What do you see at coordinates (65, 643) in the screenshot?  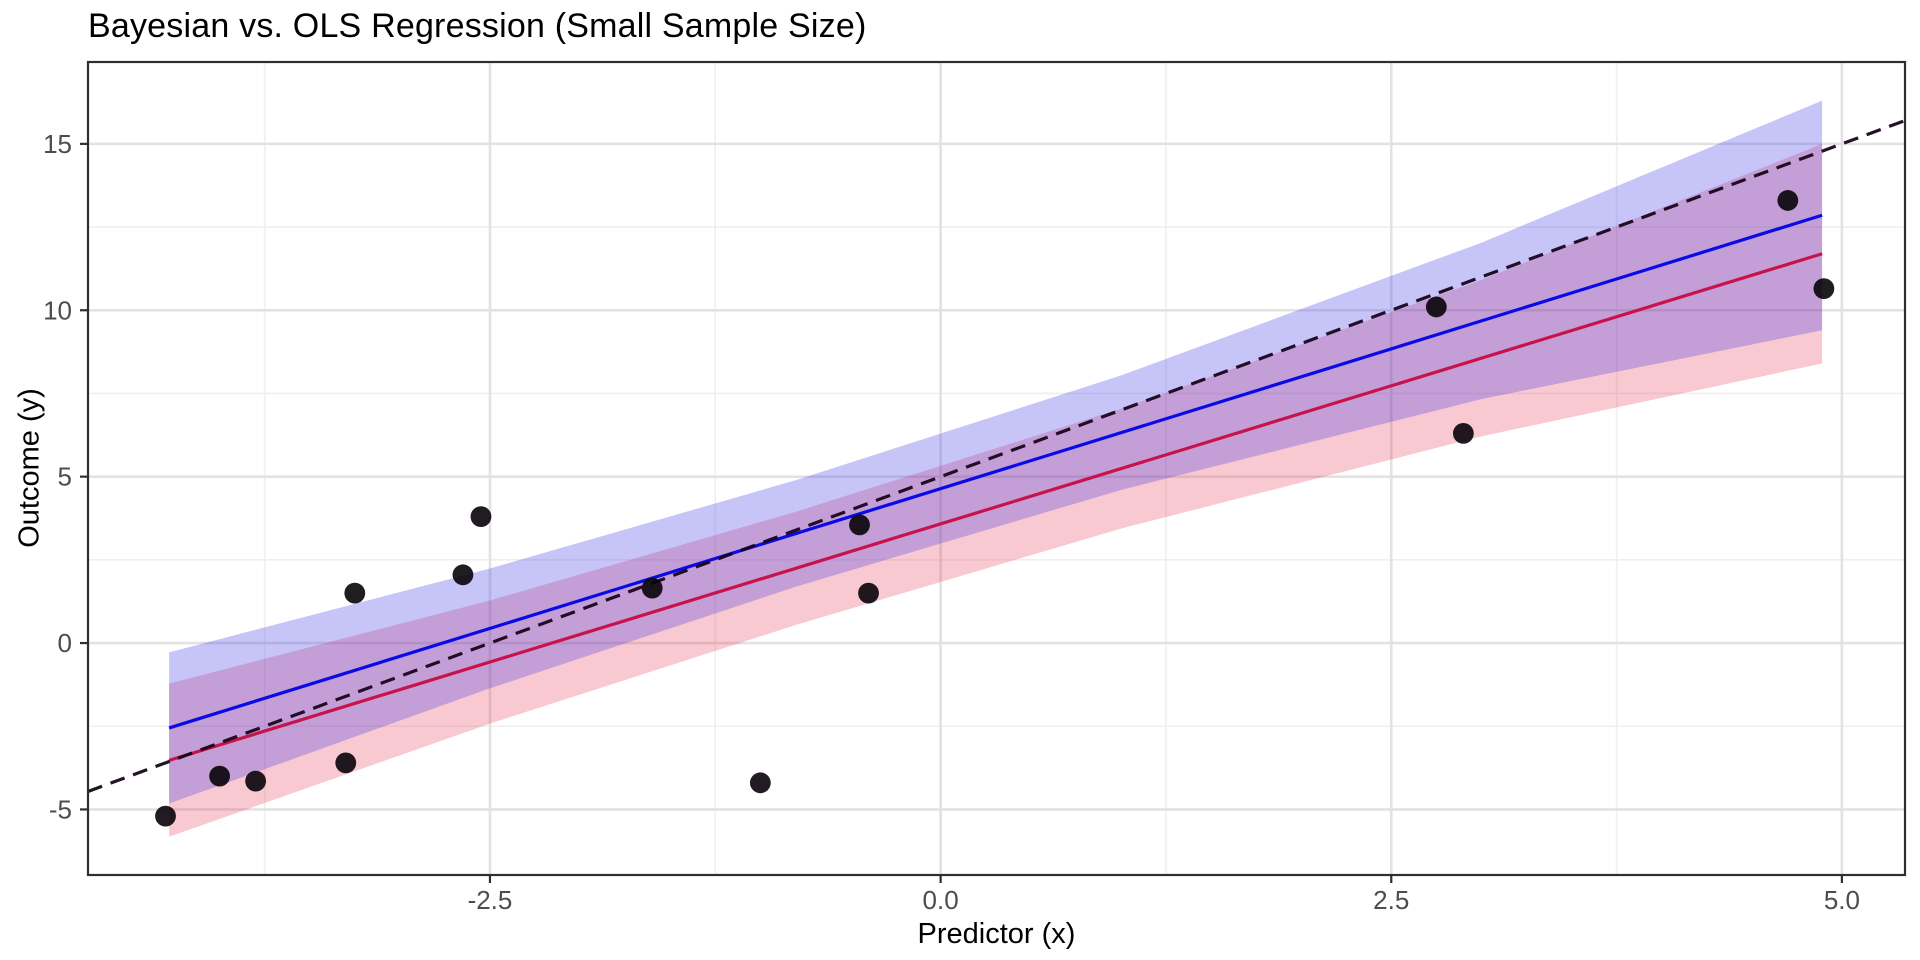 I see `y-tick-label: 0` at bounding box center [65, 643].